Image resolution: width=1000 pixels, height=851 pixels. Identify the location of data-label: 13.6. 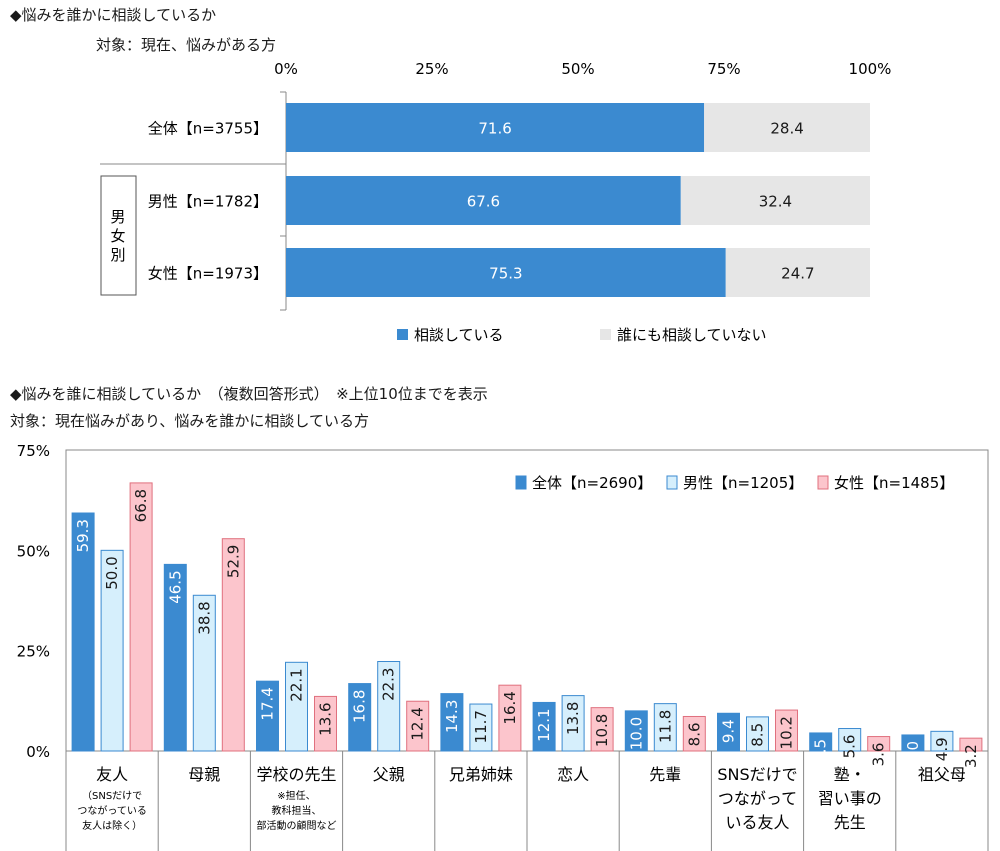
(326, 718).